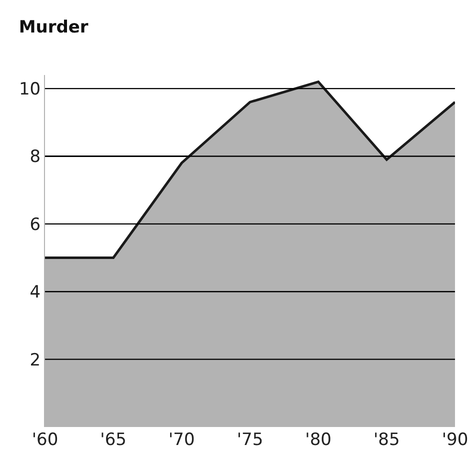 The width and height of the screenshot is (471, 459). Describe the element at coordinates (455, 440) in the screenshot. I see `x-tick-label: '90` at that location.